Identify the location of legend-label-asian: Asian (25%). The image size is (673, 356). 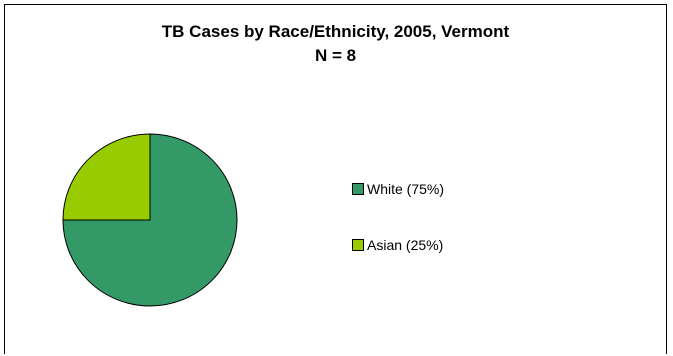
(405, 245).